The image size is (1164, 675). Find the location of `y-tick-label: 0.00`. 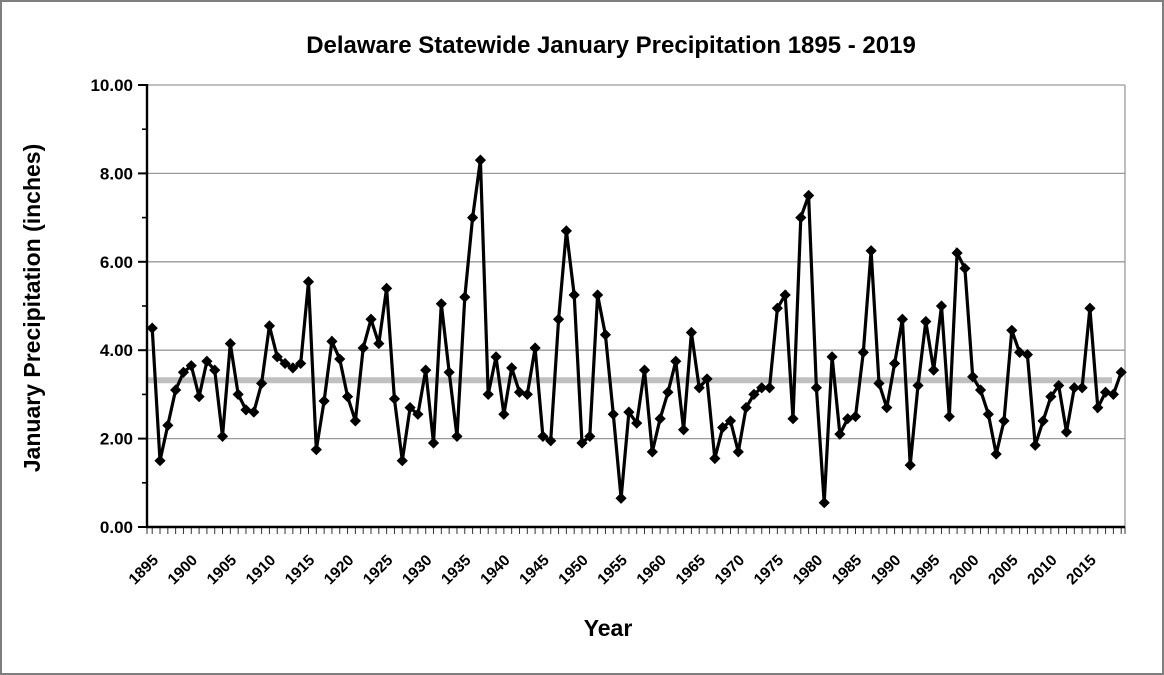

y-tick-label: 0.00 is located at coordinates (116, 527).